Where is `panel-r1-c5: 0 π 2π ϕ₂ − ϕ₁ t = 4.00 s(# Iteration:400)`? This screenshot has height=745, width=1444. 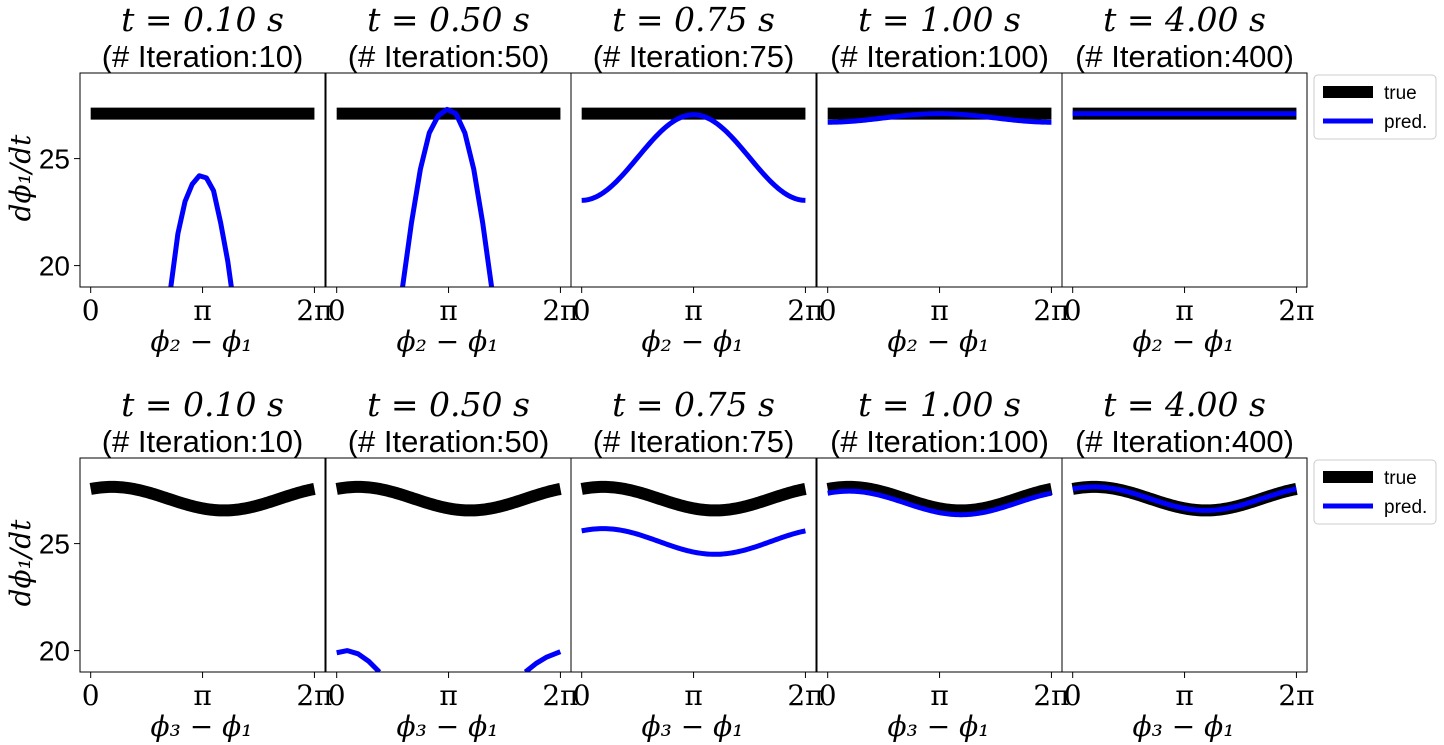 panel-r1-c5: 0 π 2π ϕ₂ − ϕ₁ t = 4.00 s(# Iteration:400) is located at coordinates (1188, 179).